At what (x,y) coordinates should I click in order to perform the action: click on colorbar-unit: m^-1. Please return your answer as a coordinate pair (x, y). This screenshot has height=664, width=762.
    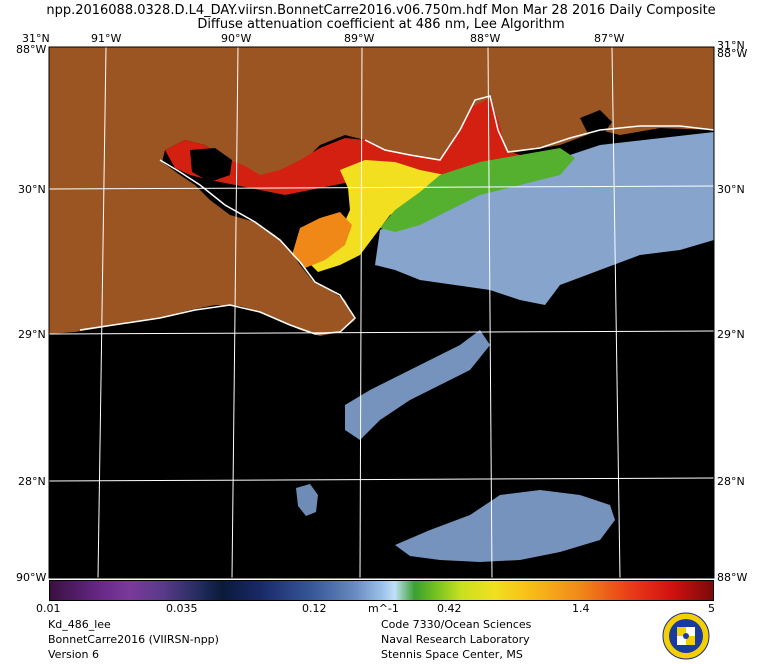
    Looking at the image, I should click on (383, 608).